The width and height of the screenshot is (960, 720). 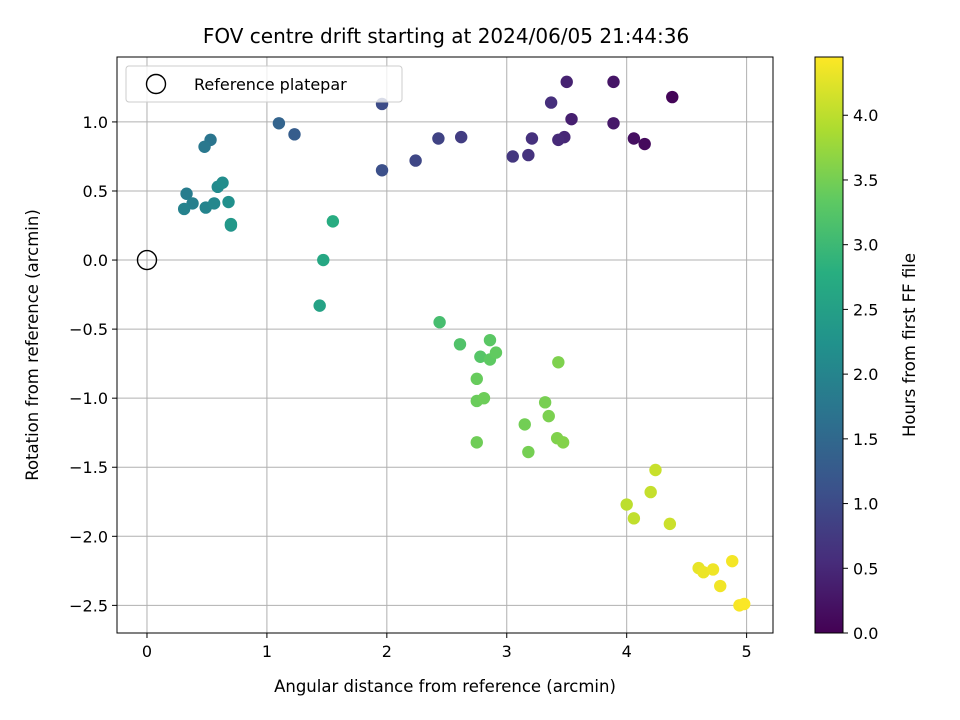 I want to click on x-tick-label: 1, so click(x=267, y=651).